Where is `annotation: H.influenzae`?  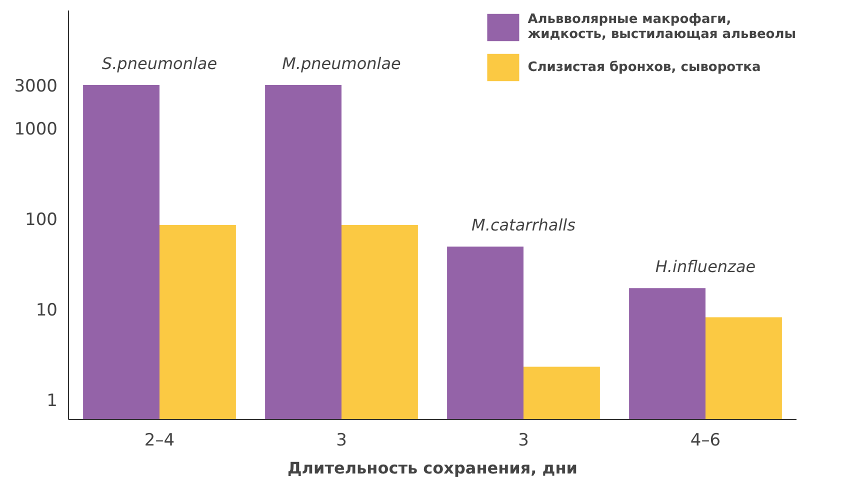
annotation: H.influenzae is located at coordinates (705, 266).